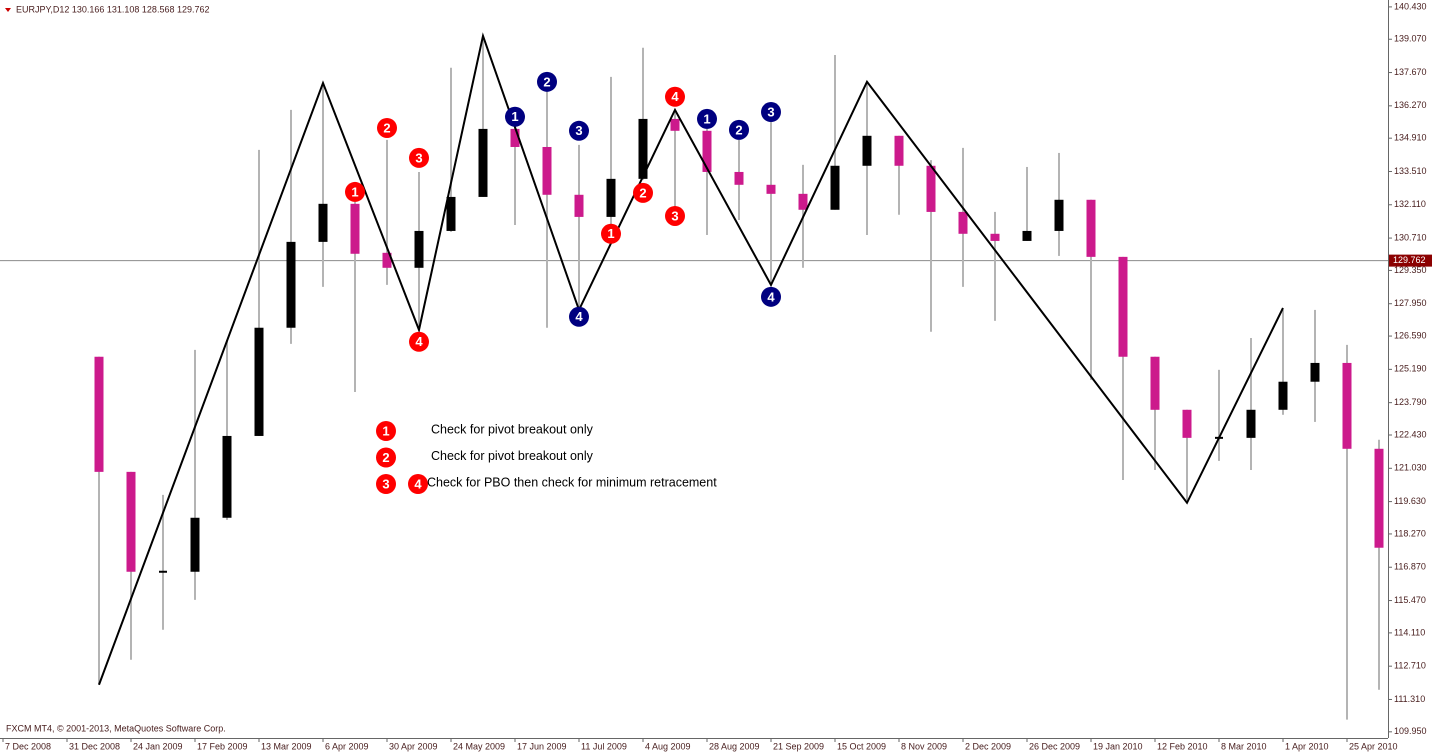 The width and height of the screenshot is (1432, 755). I want to click on x-tick-label: 2 Dec 2009, so click(988, 746).